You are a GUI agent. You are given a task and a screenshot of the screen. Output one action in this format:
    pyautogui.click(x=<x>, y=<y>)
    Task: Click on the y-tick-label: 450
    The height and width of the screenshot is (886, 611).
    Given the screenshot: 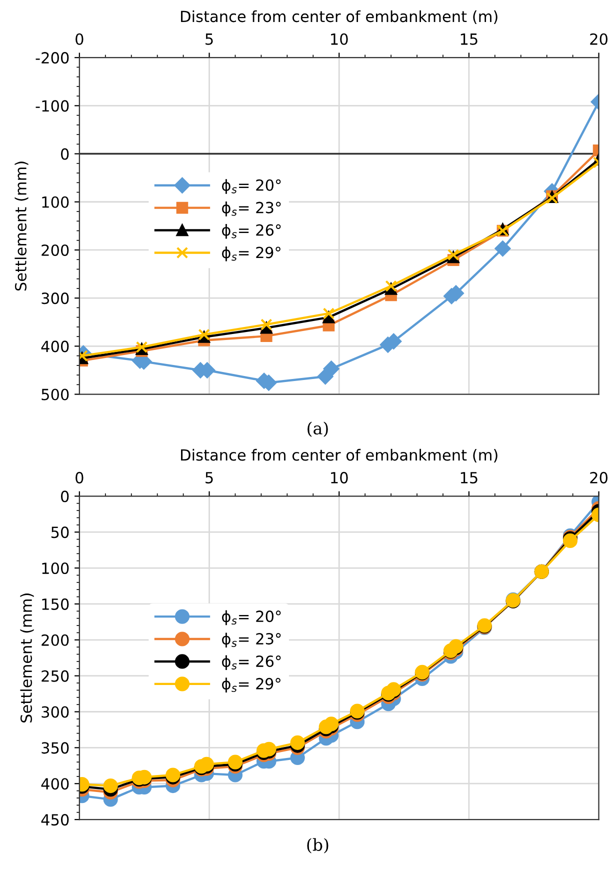 What is the action you would take?
    pyautogui.click(x=55, y=820)
    